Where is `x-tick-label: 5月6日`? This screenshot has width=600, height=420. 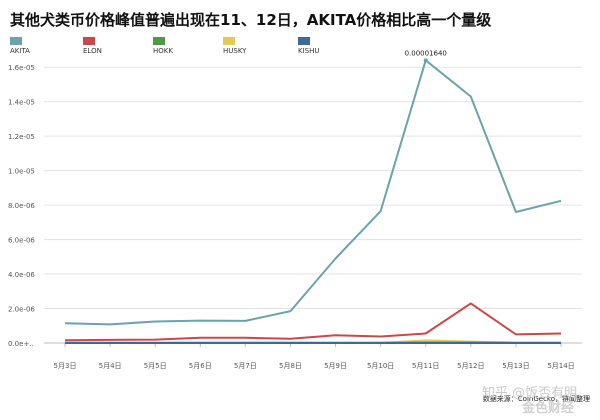
x-tick-label: 5月6日 is located at coordinates (200, 366).